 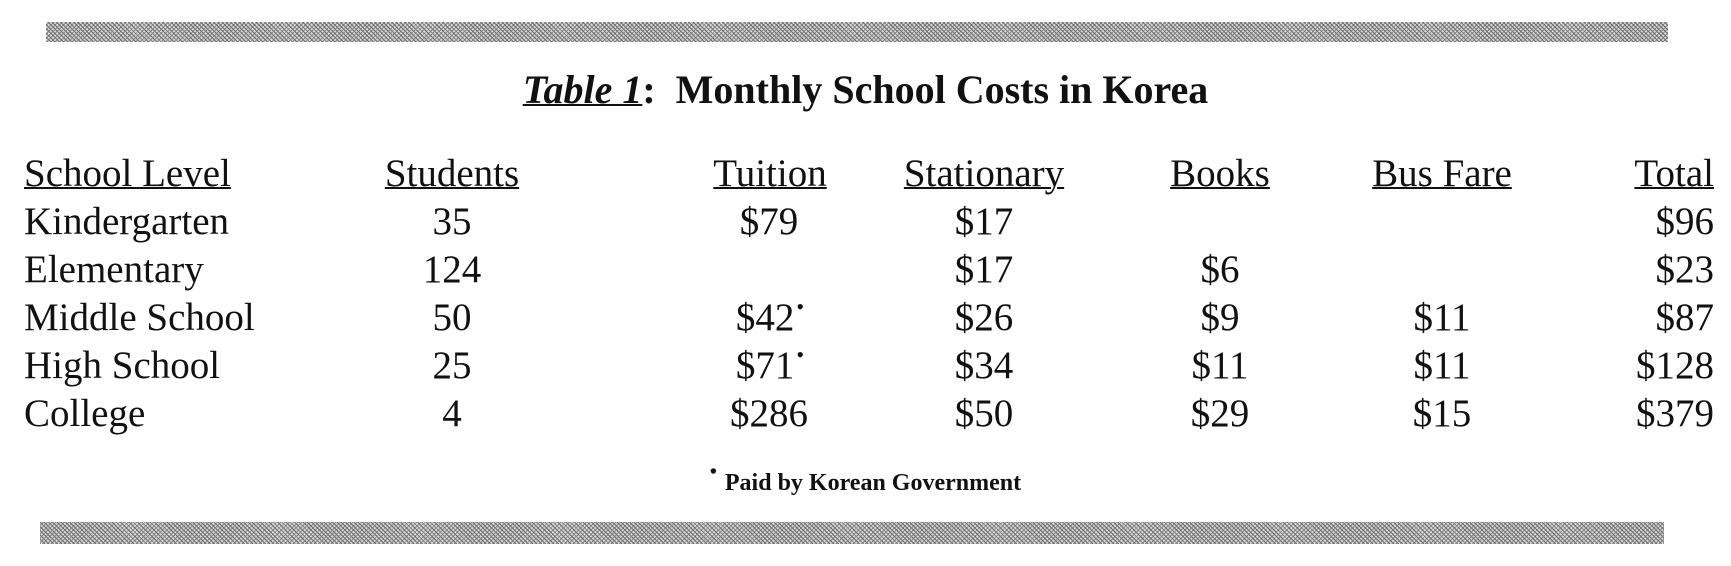 I want to click on table-row: Kindergarten 35 $79 $17 $96, so click(x=869, y=222).